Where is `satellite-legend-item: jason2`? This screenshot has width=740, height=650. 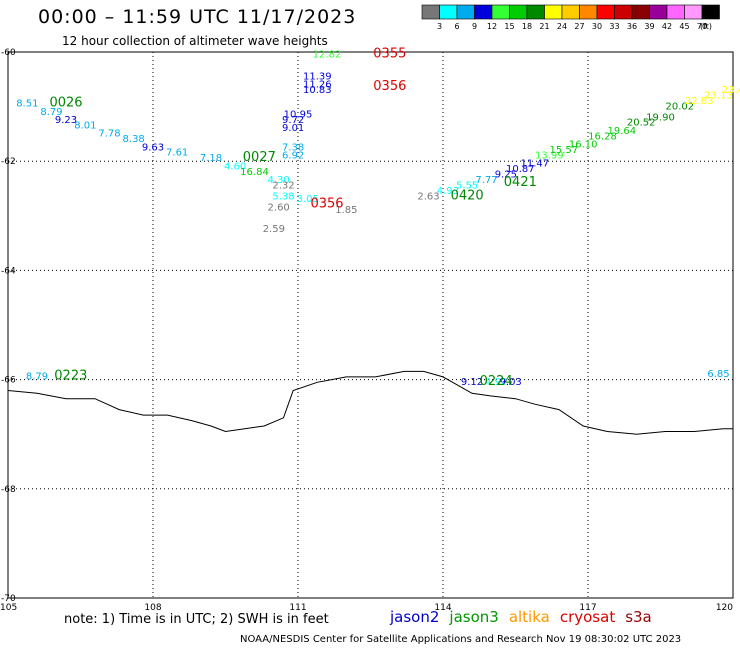 satellite-legend-item: jason2 is located at coordinates (415, 617).